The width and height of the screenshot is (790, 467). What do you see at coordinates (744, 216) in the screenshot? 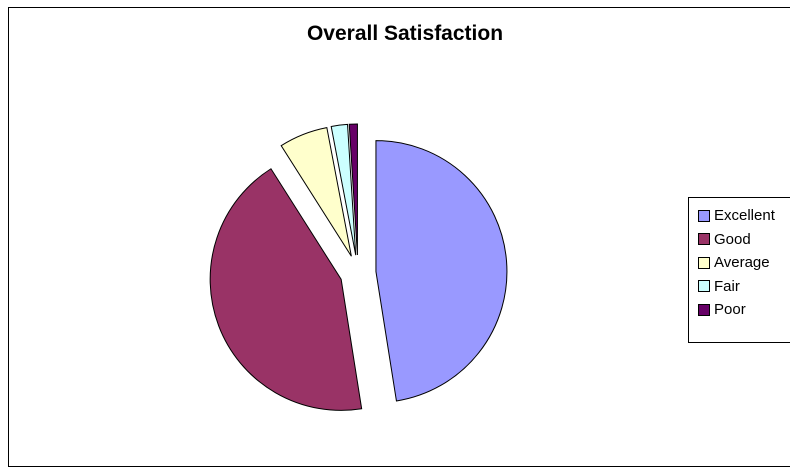
I see `legend-label: Excellent` at bounding box center [744, 216].